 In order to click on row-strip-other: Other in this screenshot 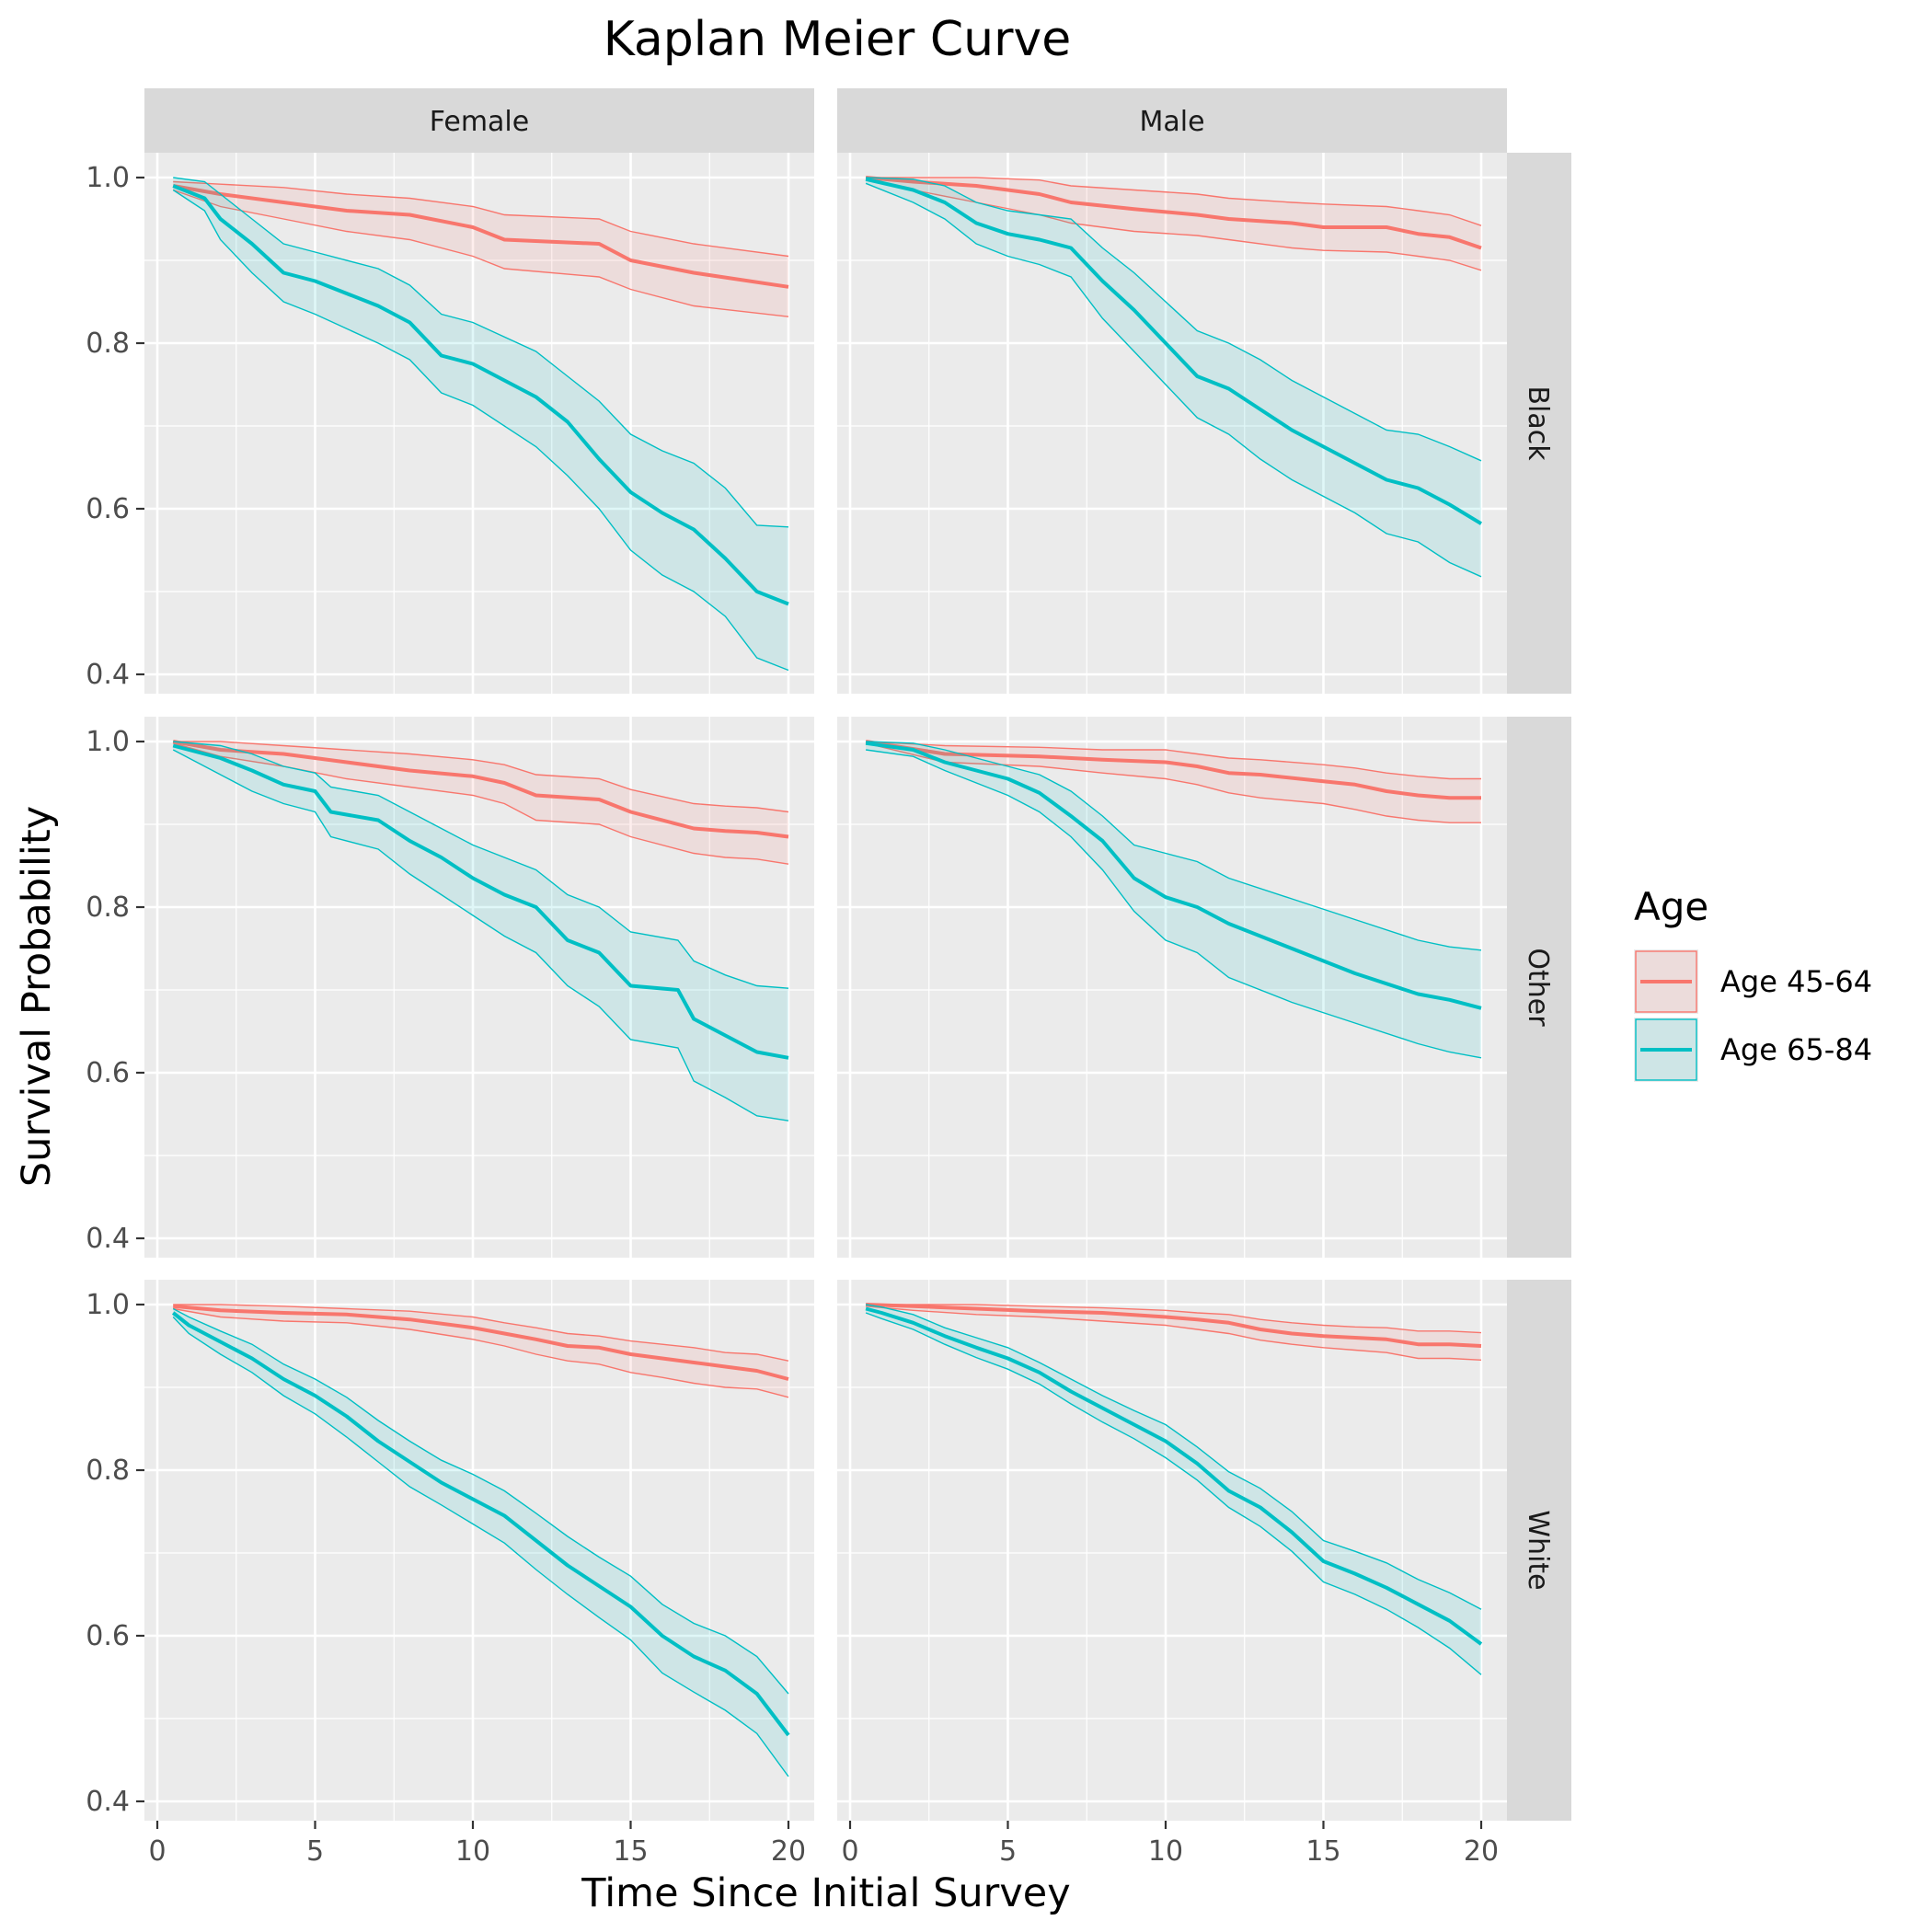, I will do `click(1539, 987)`.